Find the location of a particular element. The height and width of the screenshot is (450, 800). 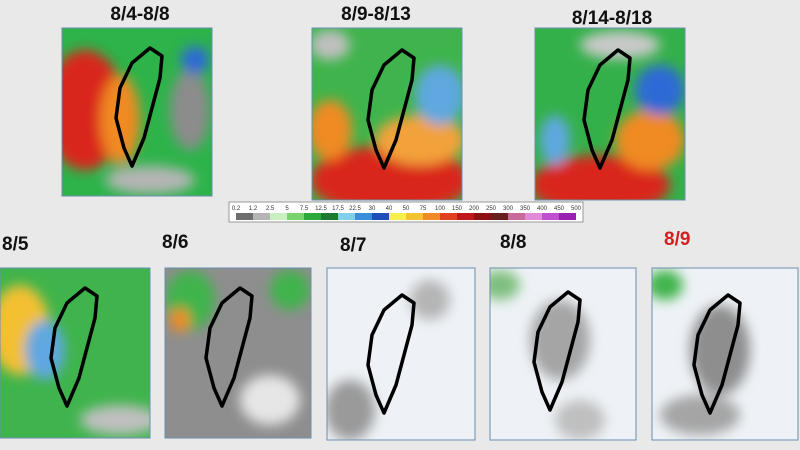

colorbar-label: 450 is located at coordinates (559, 209).